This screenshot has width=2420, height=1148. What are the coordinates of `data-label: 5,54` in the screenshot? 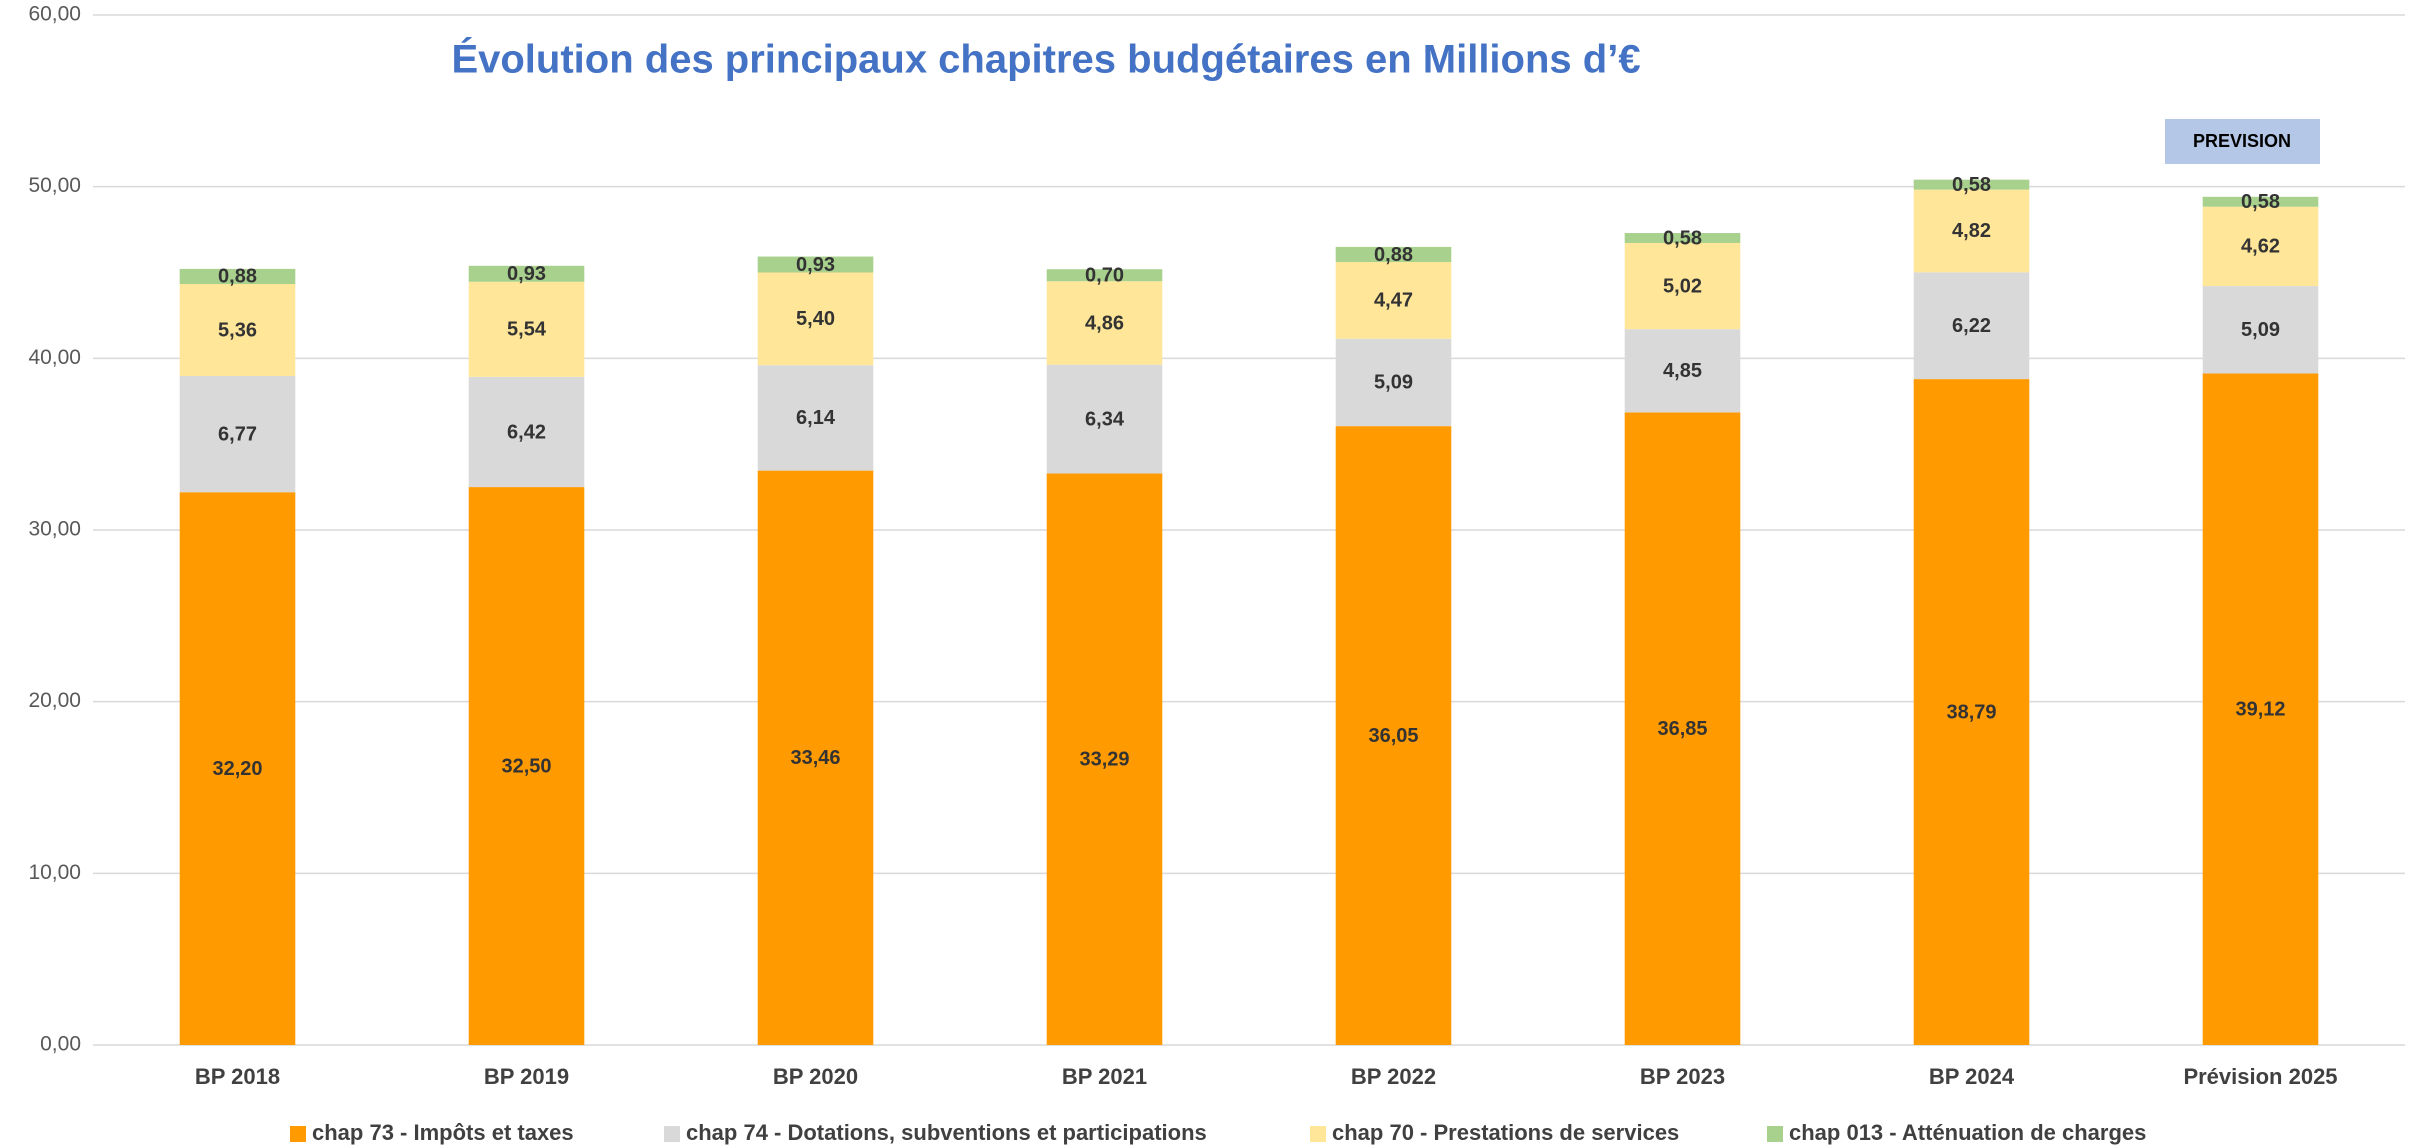 It's located at (527, 330).